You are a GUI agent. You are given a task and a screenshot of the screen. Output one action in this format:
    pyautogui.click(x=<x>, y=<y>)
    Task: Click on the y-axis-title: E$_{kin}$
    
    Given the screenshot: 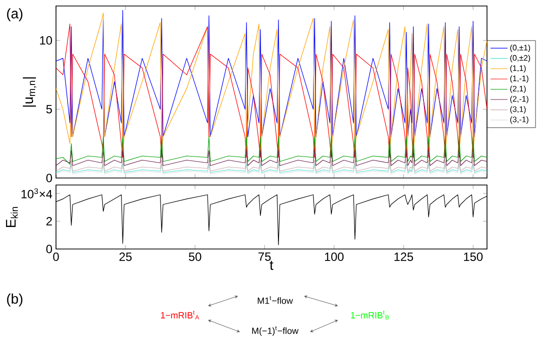 What is the action you would take?
    pyautogui.click(x=12, y=217)
    